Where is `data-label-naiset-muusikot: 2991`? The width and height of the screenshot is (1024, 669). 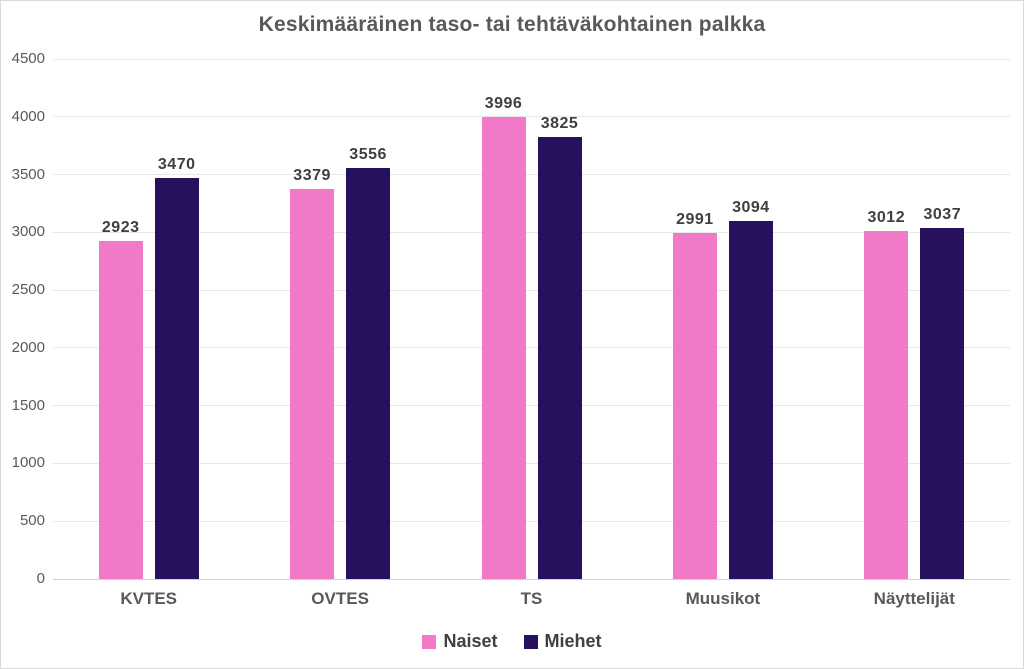 data-label-naiset-muusikot: 2991 is located at coordinates (695, 220).